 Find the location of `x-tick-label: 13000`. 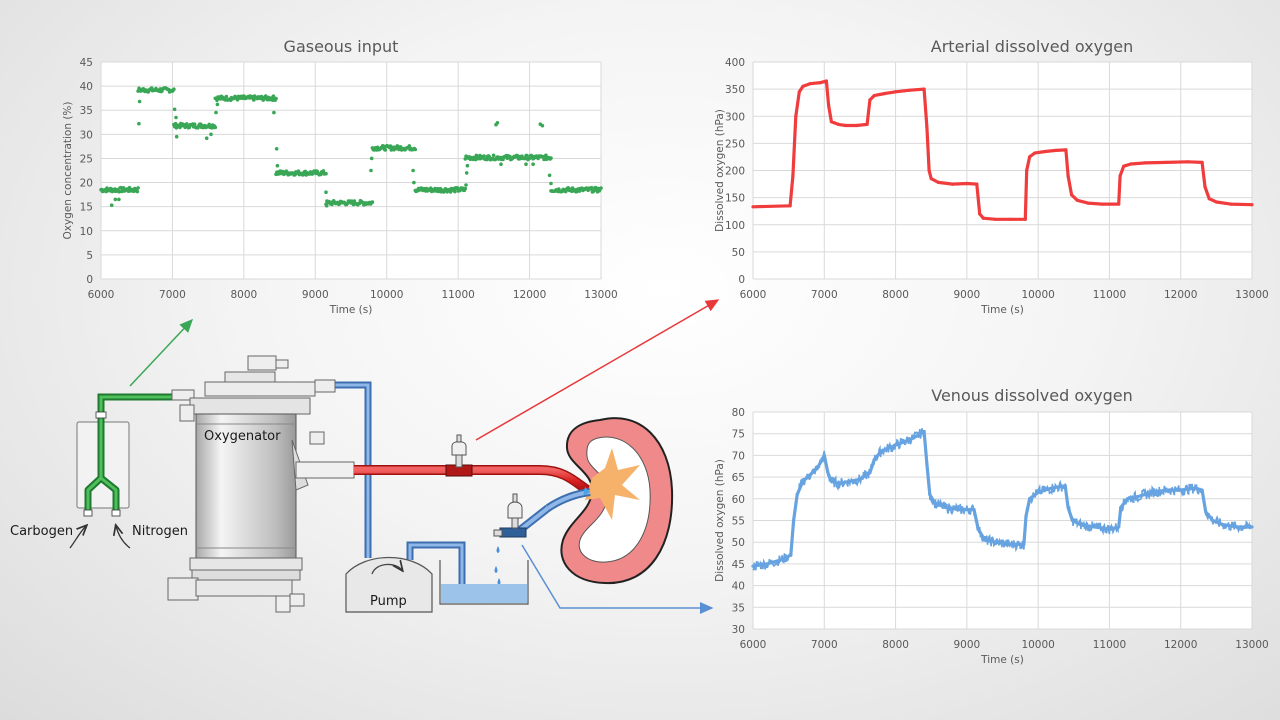

x-tick-label: 13000 is located at coordinates (1251, 295).